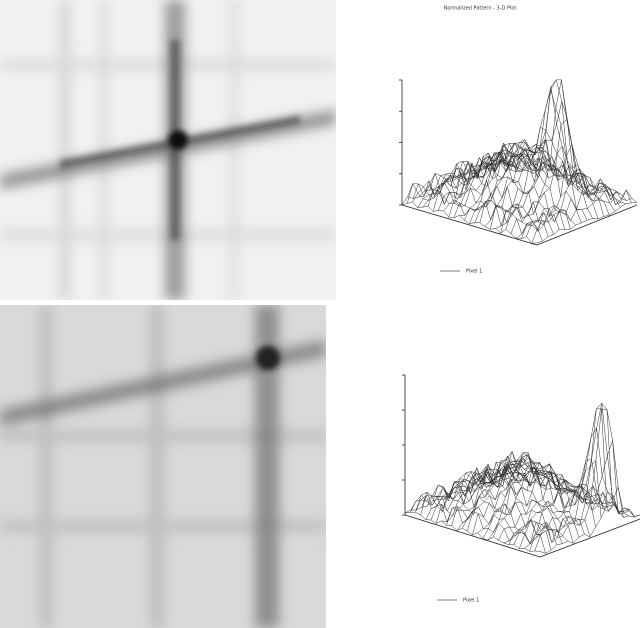 This screenshot has width=644, height=628. I want to click on plot-title: Normalized Pattern - 3-D Plot, so click(480, 9).